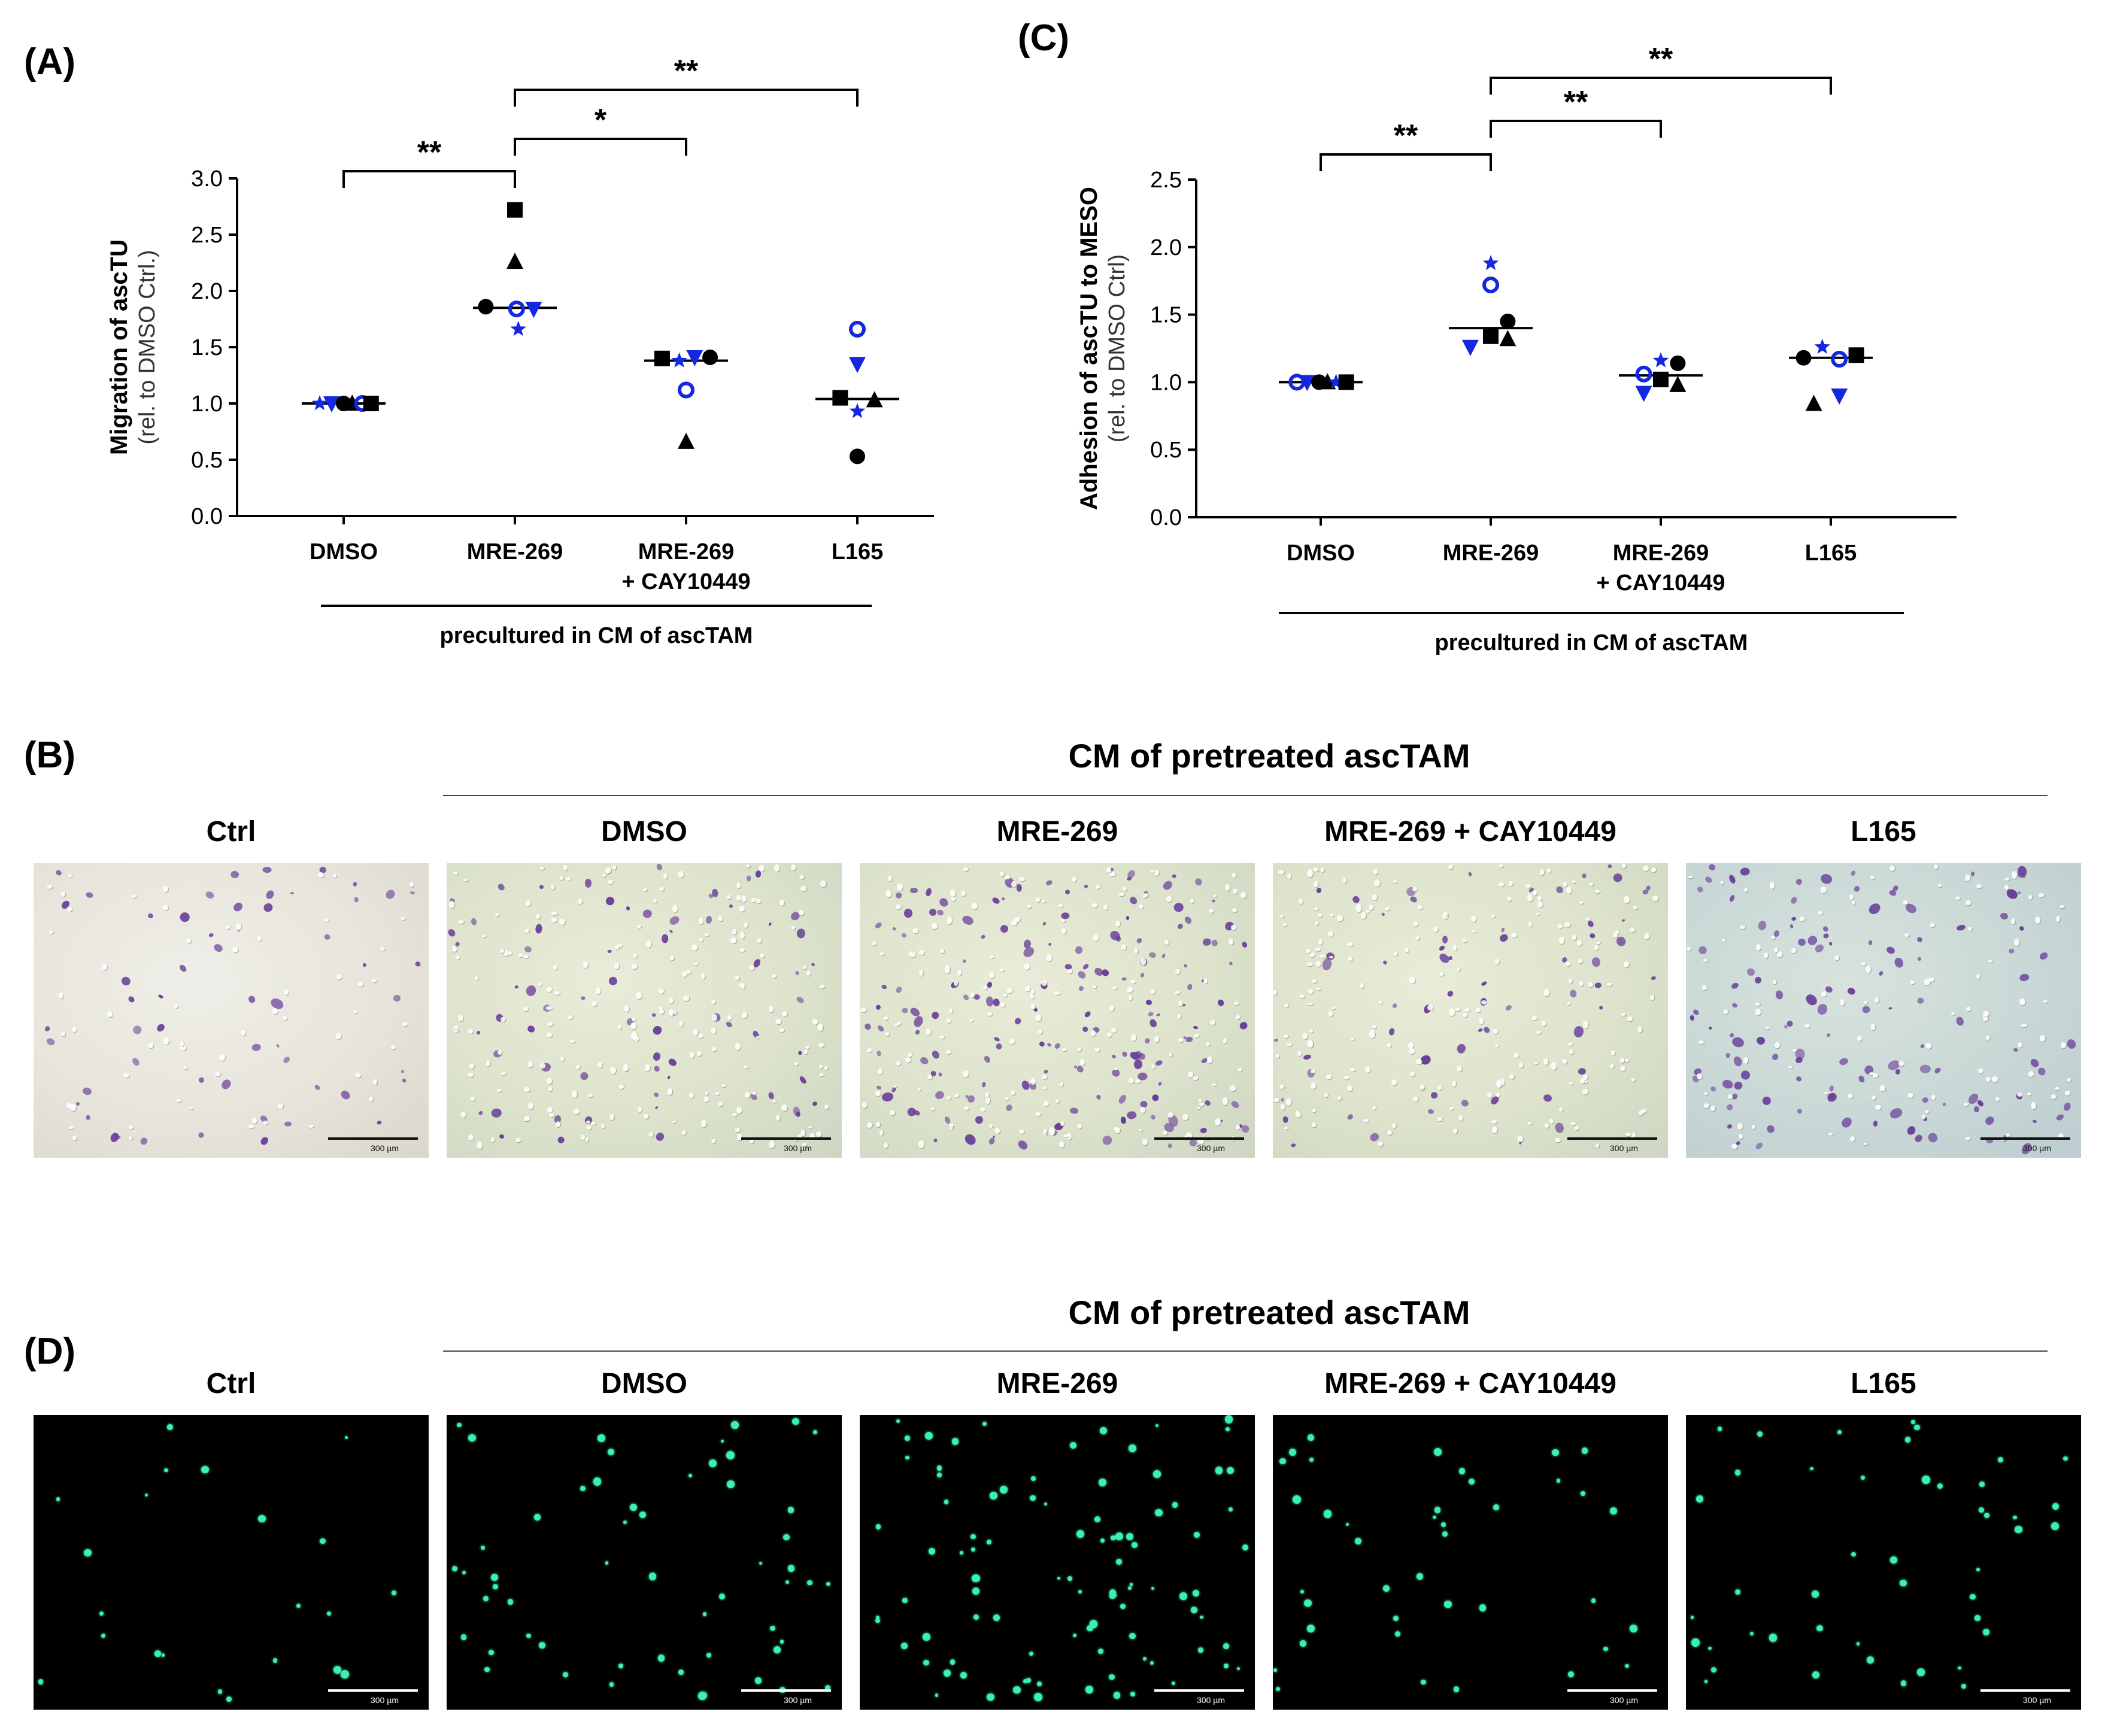 The height and width of the screenshot is (1736, 2111). I want to click on y-tick-label: 0.5, so click(1166, 450).